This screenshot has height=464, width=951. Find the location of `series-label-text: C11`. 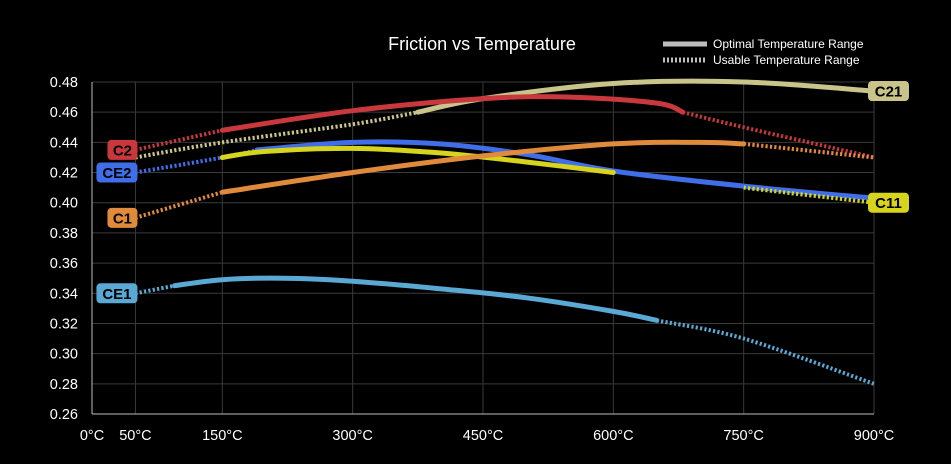

series-label-text: C11 is located at coordinates (888, 203).